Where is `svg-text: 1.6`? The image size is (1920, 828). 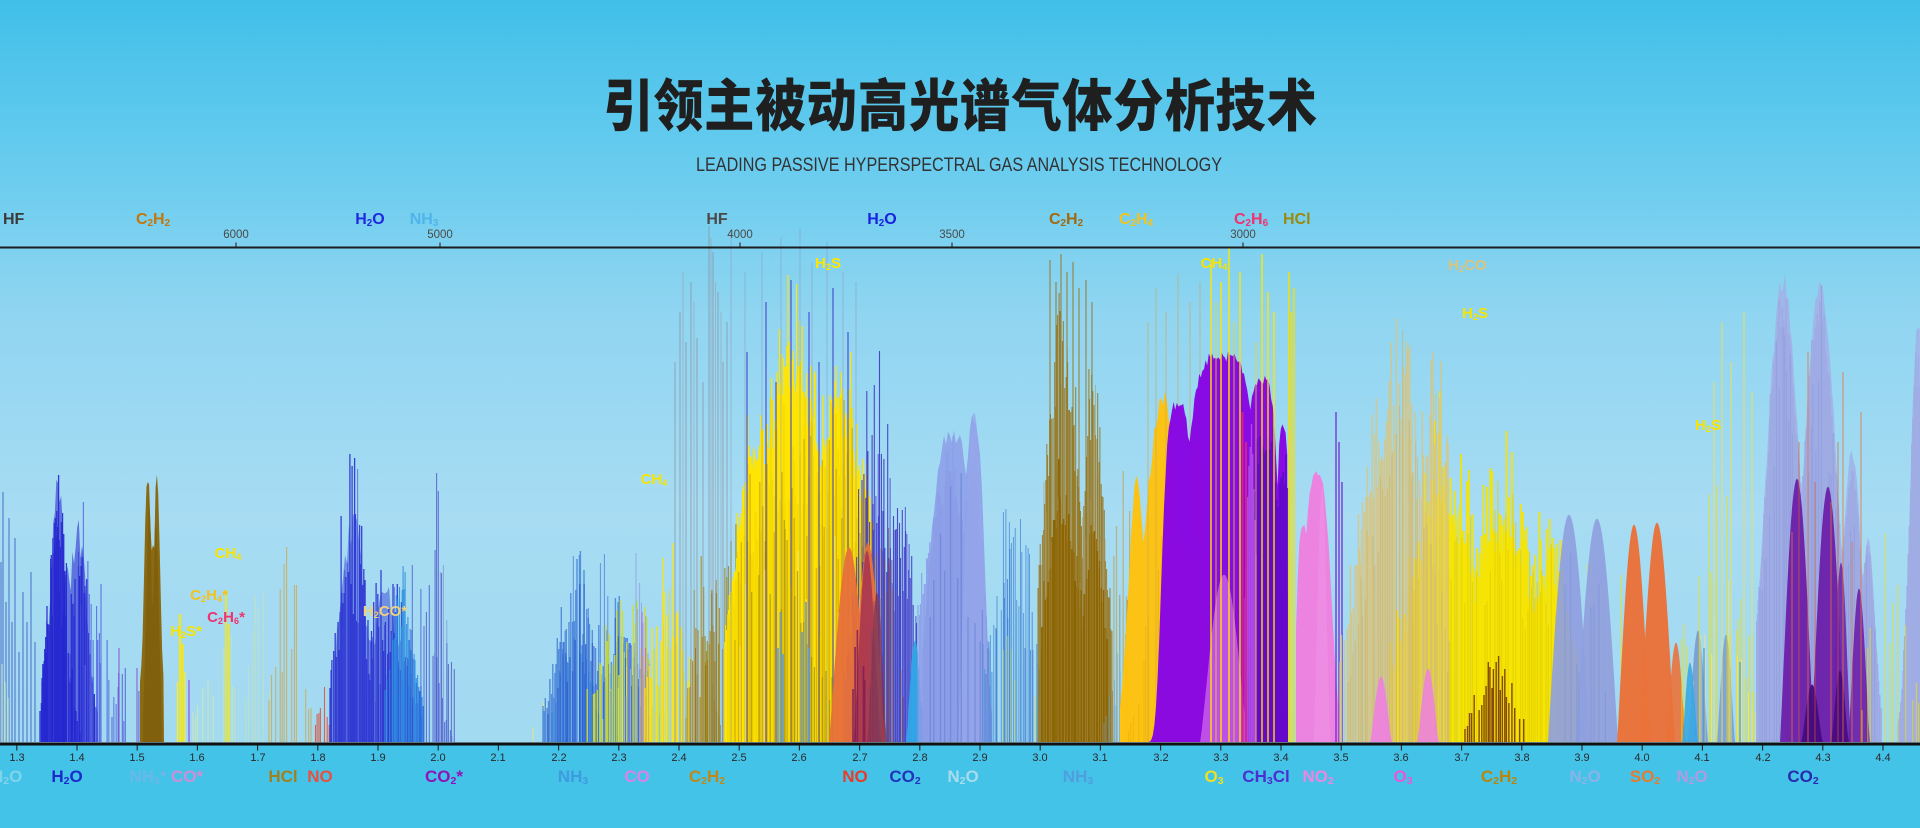 svg-text: 1.6 is located at coordinates (196, 758).